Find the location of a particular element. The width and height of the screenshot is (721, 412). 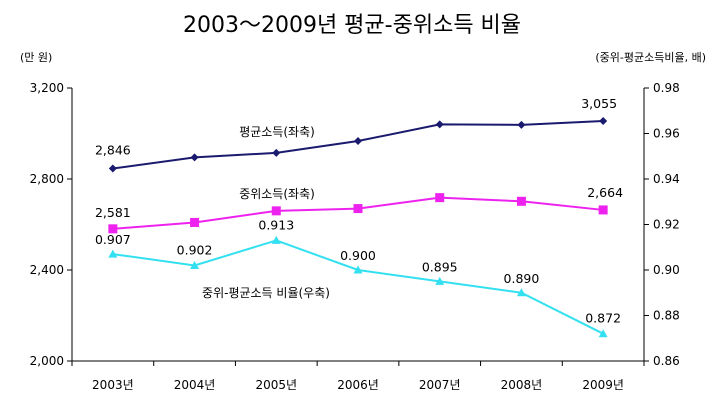

x-tick-label: 2004년 is located at coordinates (195, 385).